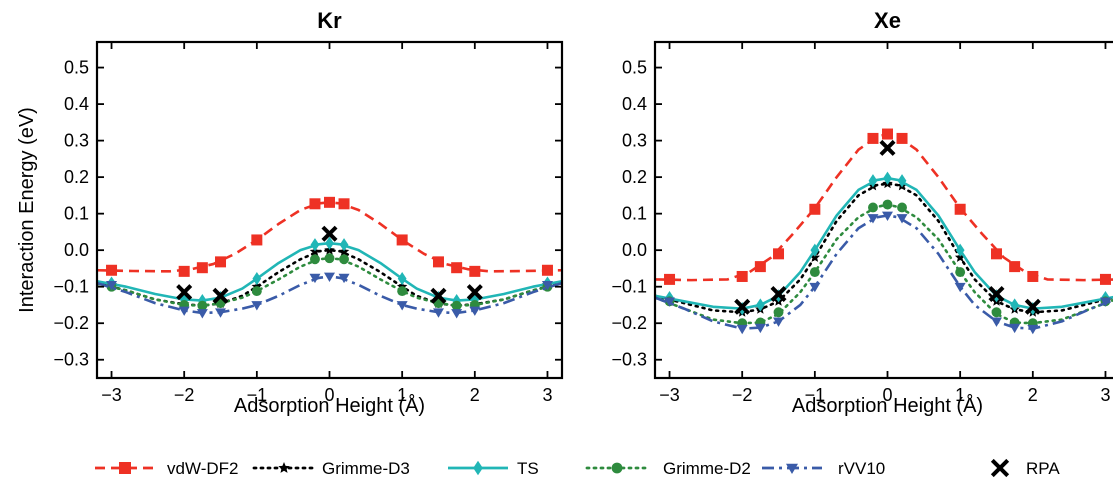  What do you see at coordinates (1025, 468) in the screenshot?
I see `legend-item-rpa: RPA` at bounding box center [1025, 468].